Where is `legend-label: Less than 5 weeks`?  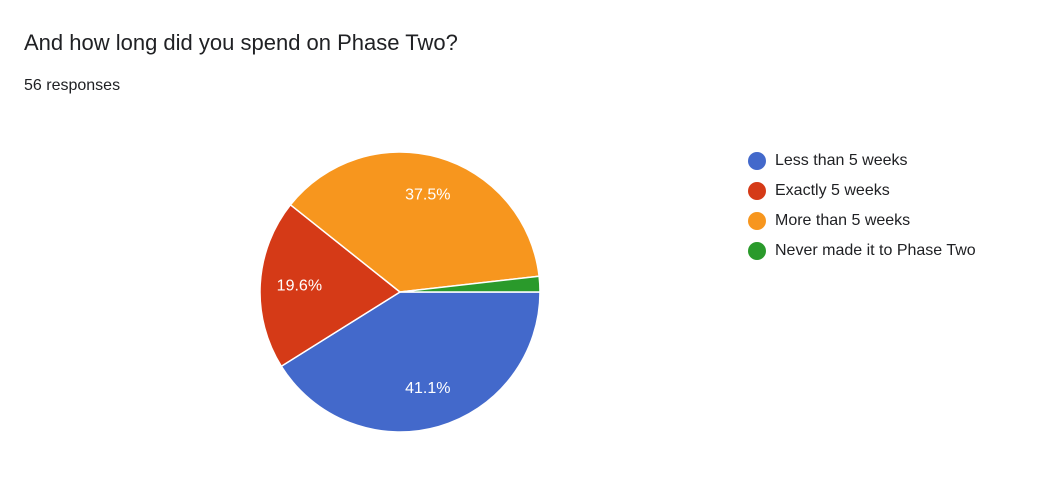
legend-label: Less than 5 weeks is located at coordinates (841, 160).